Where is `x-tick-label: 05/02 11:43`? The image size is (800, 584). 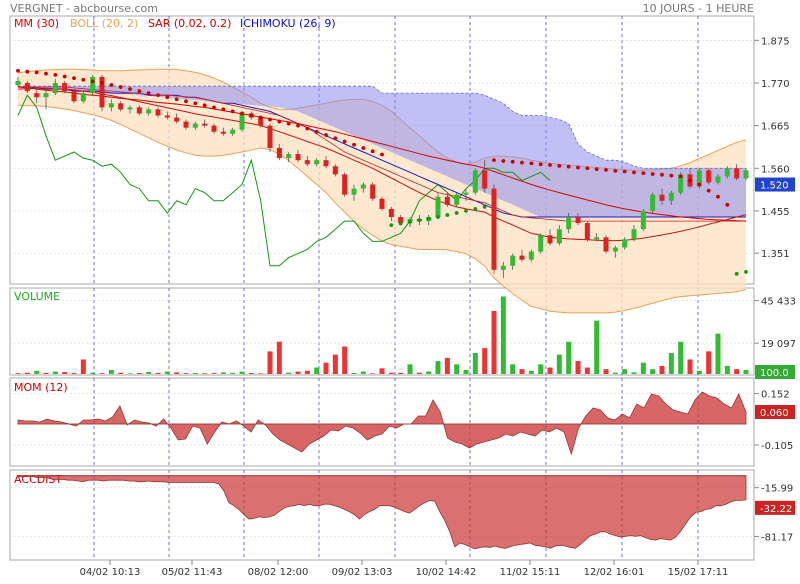 x-tick-label: 05/02 11:43 is located at coordinates (192, 572).